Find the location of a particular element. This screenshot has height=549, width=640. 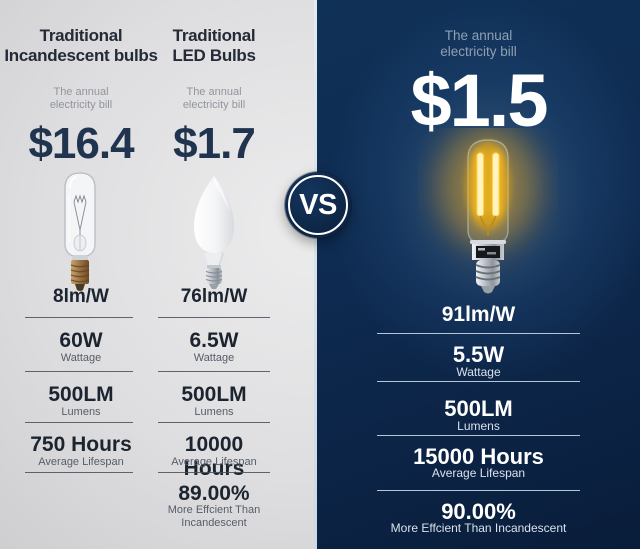

stat-value: 6.5W is located at coordinates (214, 340).